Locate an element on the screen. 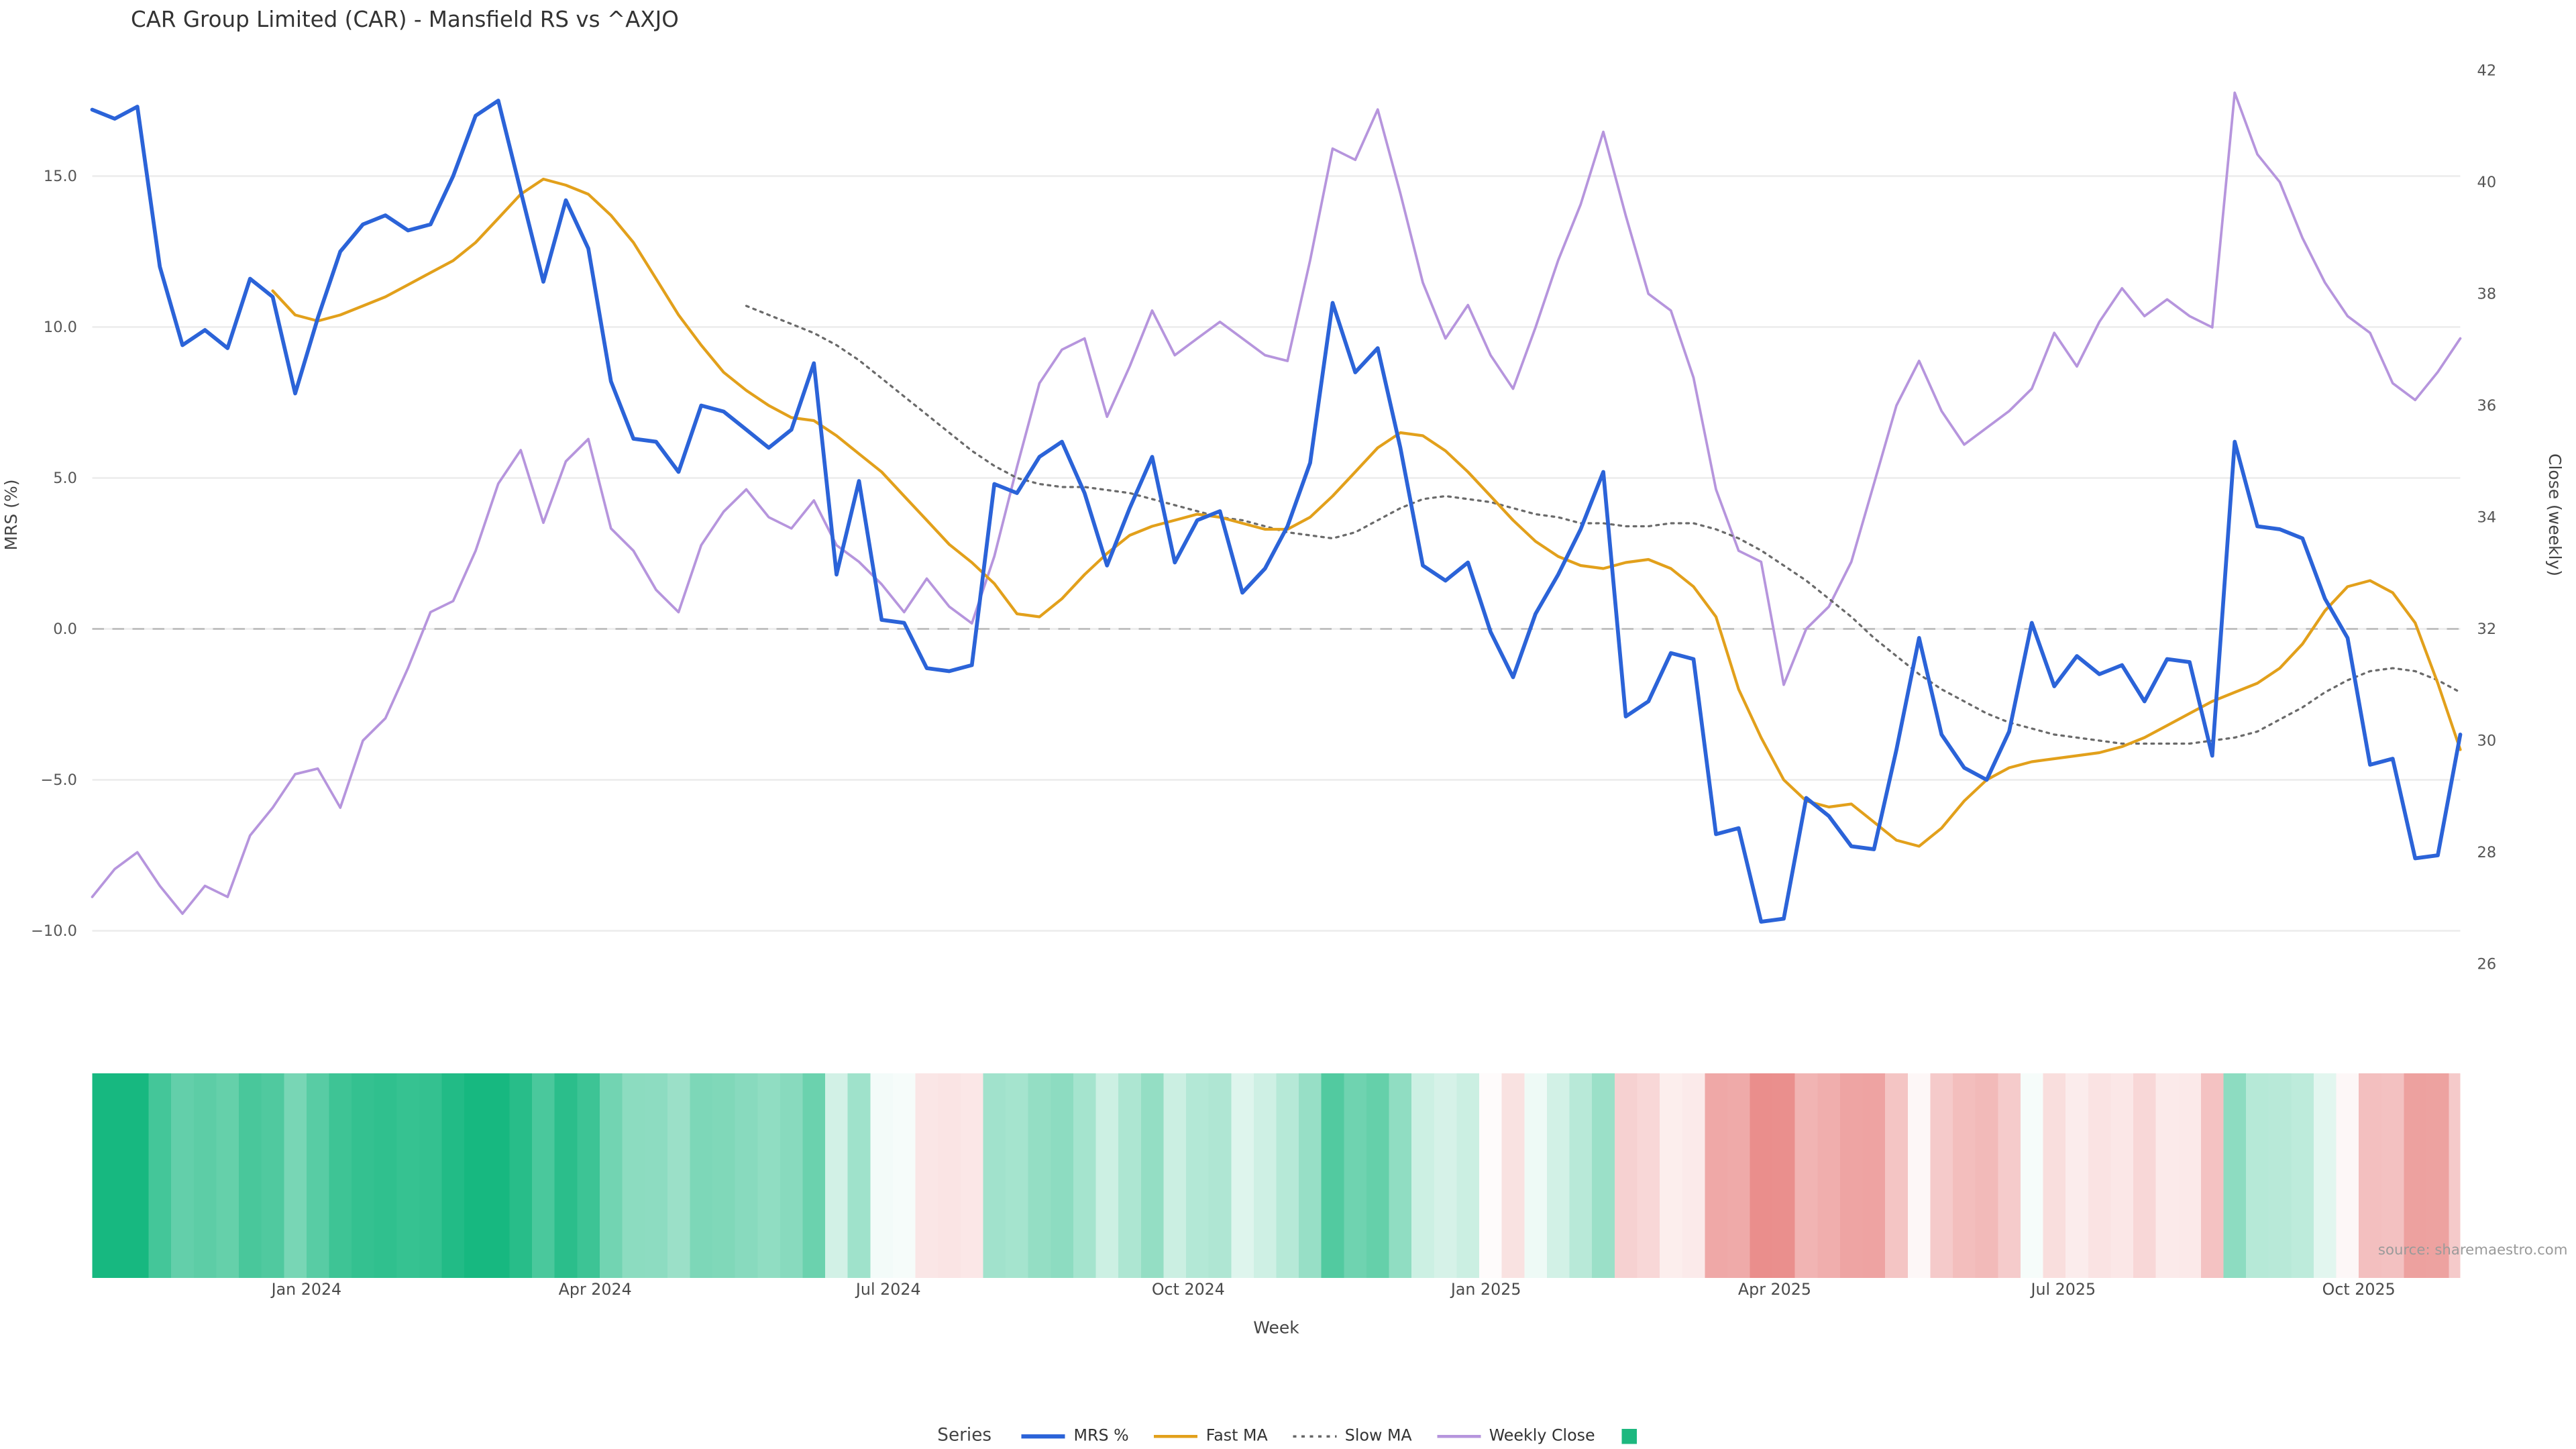  y-left-tick-label: 5.0 is located at coordinates (65, 478).